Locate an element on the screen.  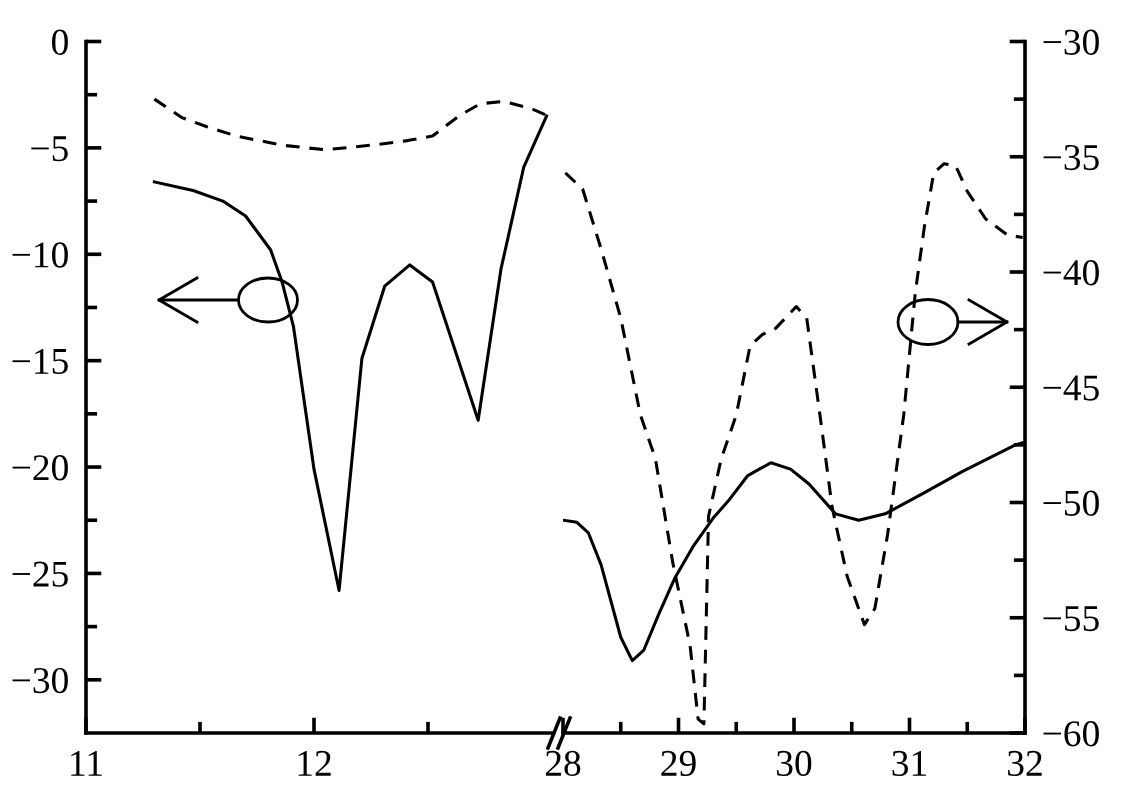
y2-tick-label: −35 is located at coordinates (1071, 157).